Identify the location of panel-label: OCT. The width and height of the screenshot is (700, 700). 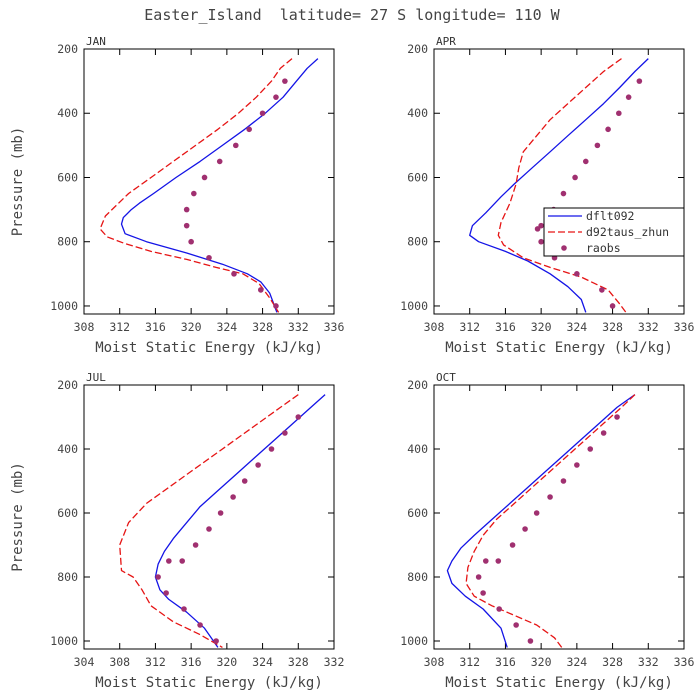
(446, 377).